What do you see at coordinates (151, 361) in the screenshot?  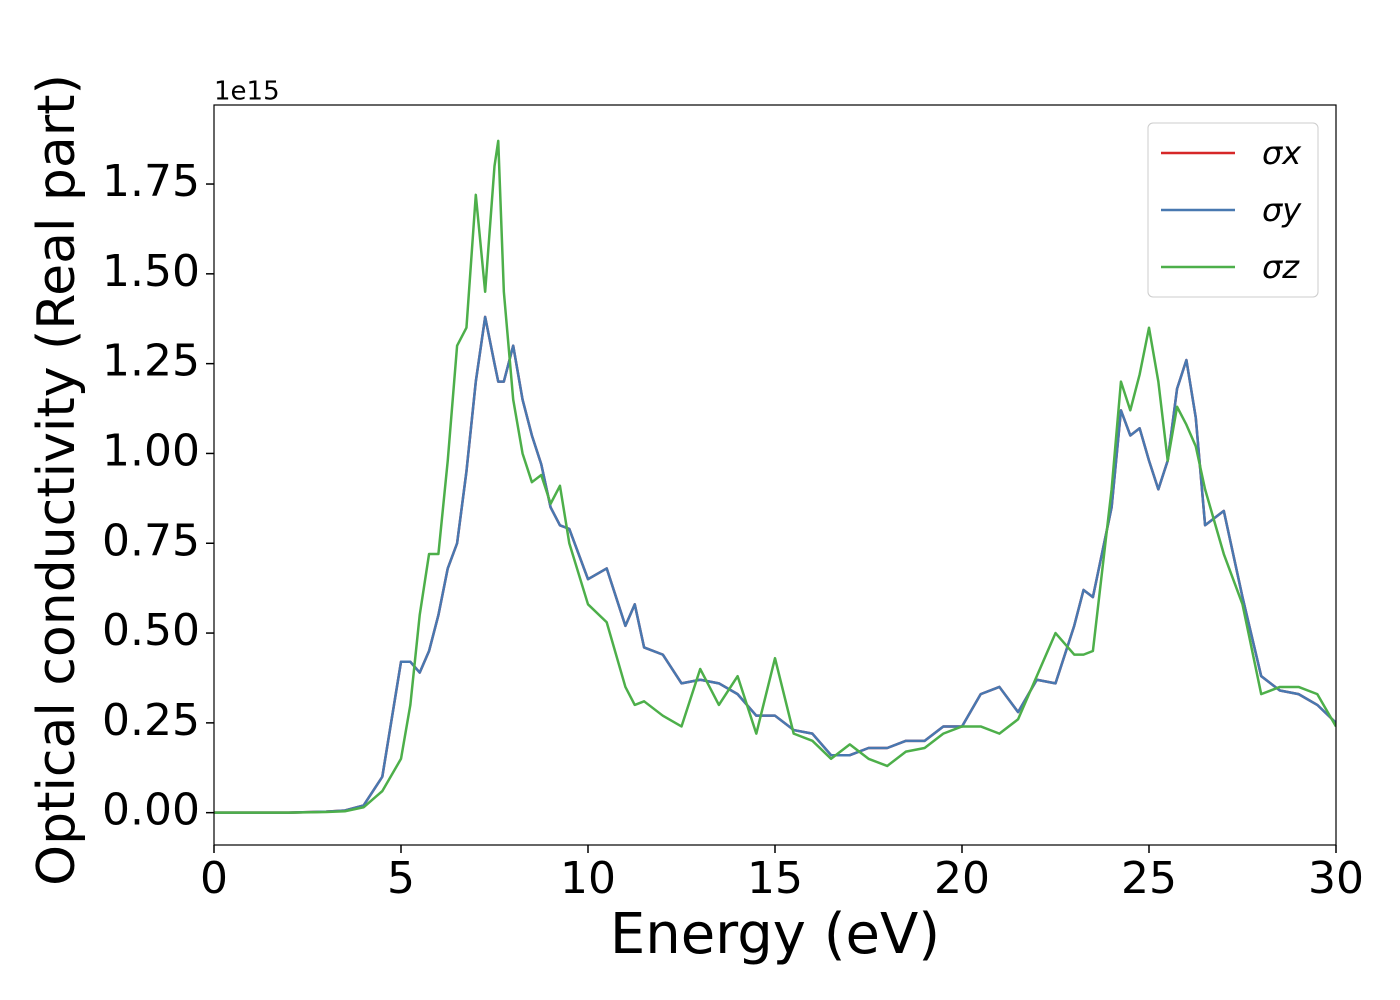 I see `y-tick-label: 1.25` at bounding box center [151, 361].